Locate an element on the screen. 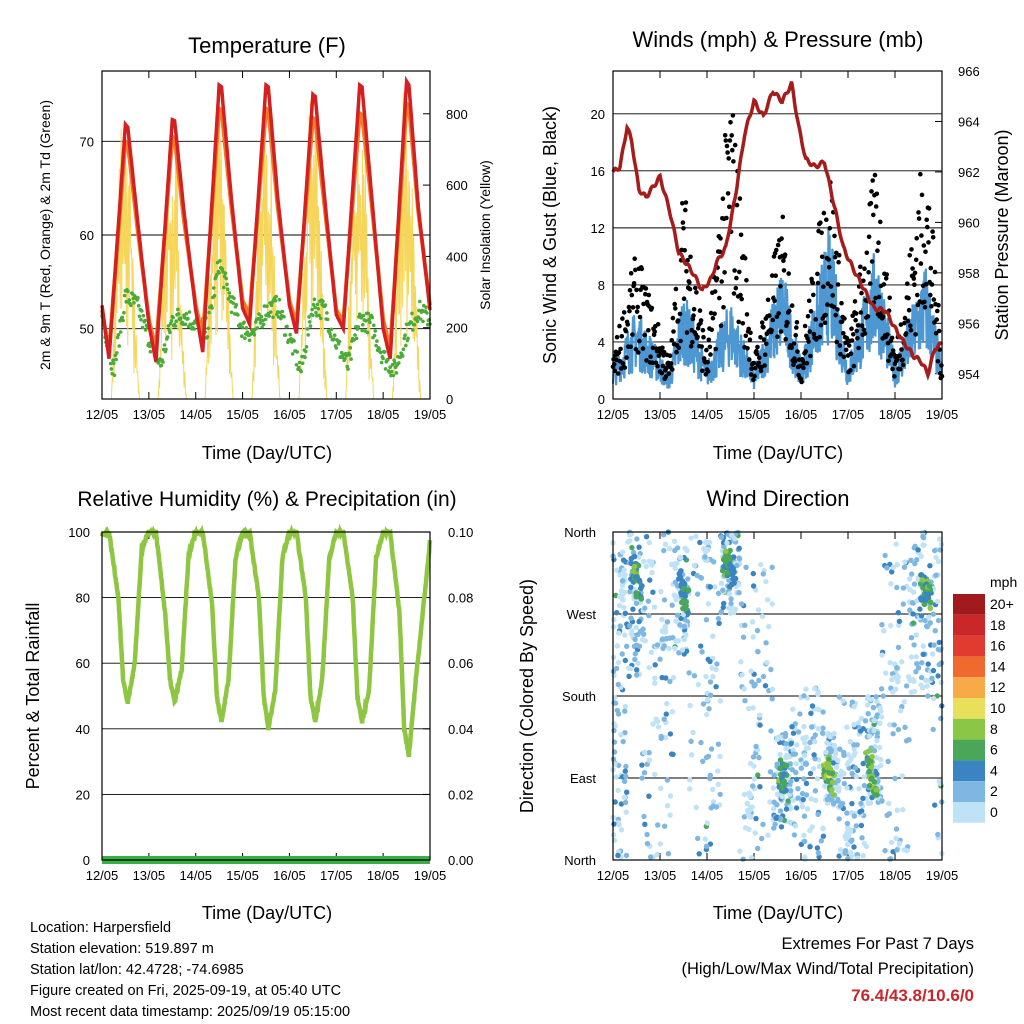 Image resolution: width=1024 pixels, height=1024 pixels. extremes-title: Extremes For Past 7 Days is located at coordinates (877, 944).